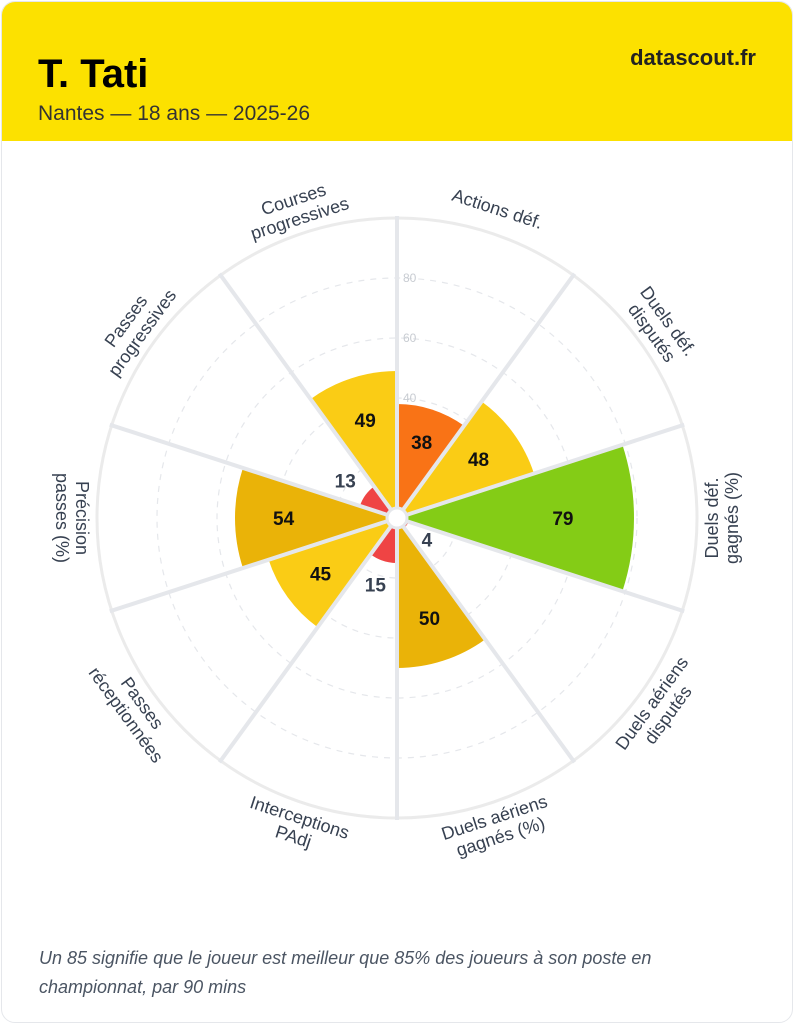 The image size is (794, 1024). Describe the element at coordinates (562, 519) in the screenshot. I see `value-label: 79` at that location.